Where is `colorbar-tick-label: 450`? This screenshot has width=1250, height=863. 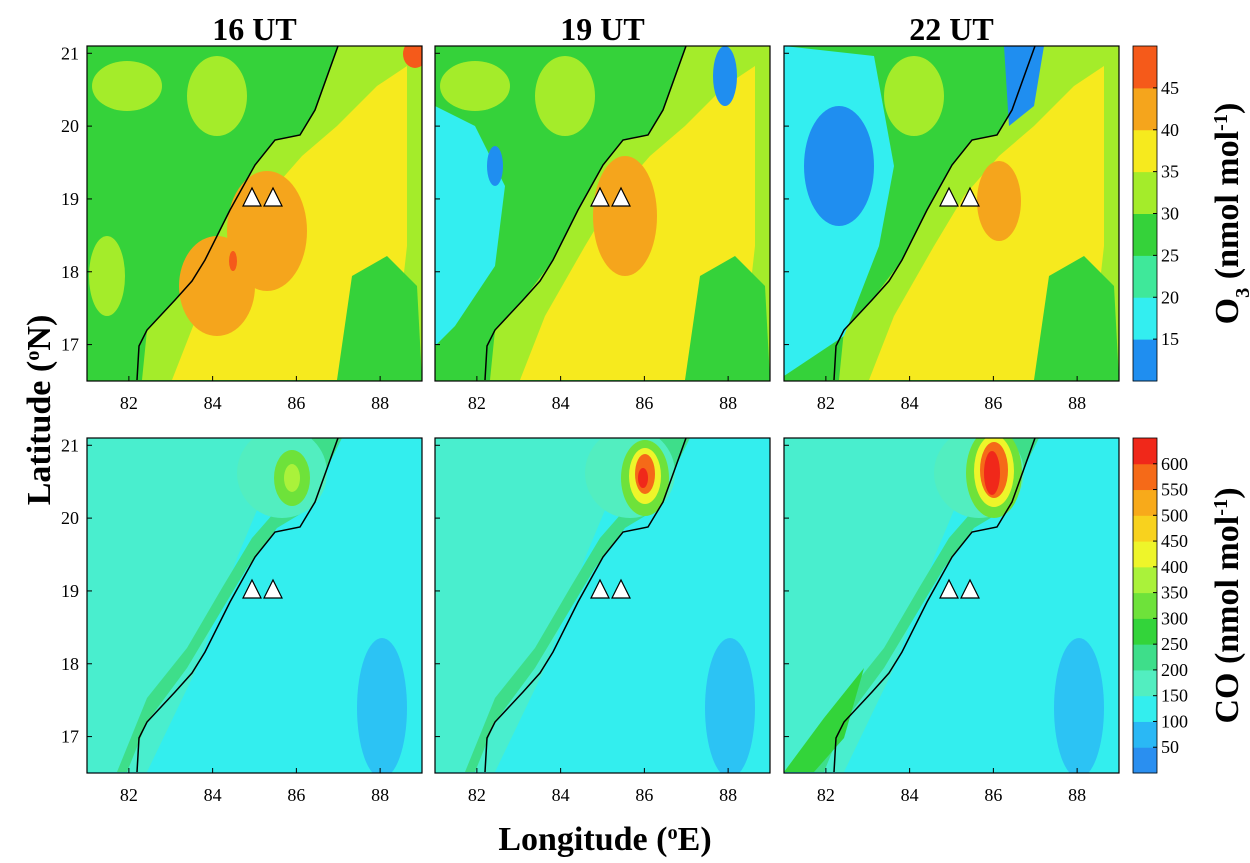 colorbar-tick-label: 450 is located at coordinates (1174, 541).